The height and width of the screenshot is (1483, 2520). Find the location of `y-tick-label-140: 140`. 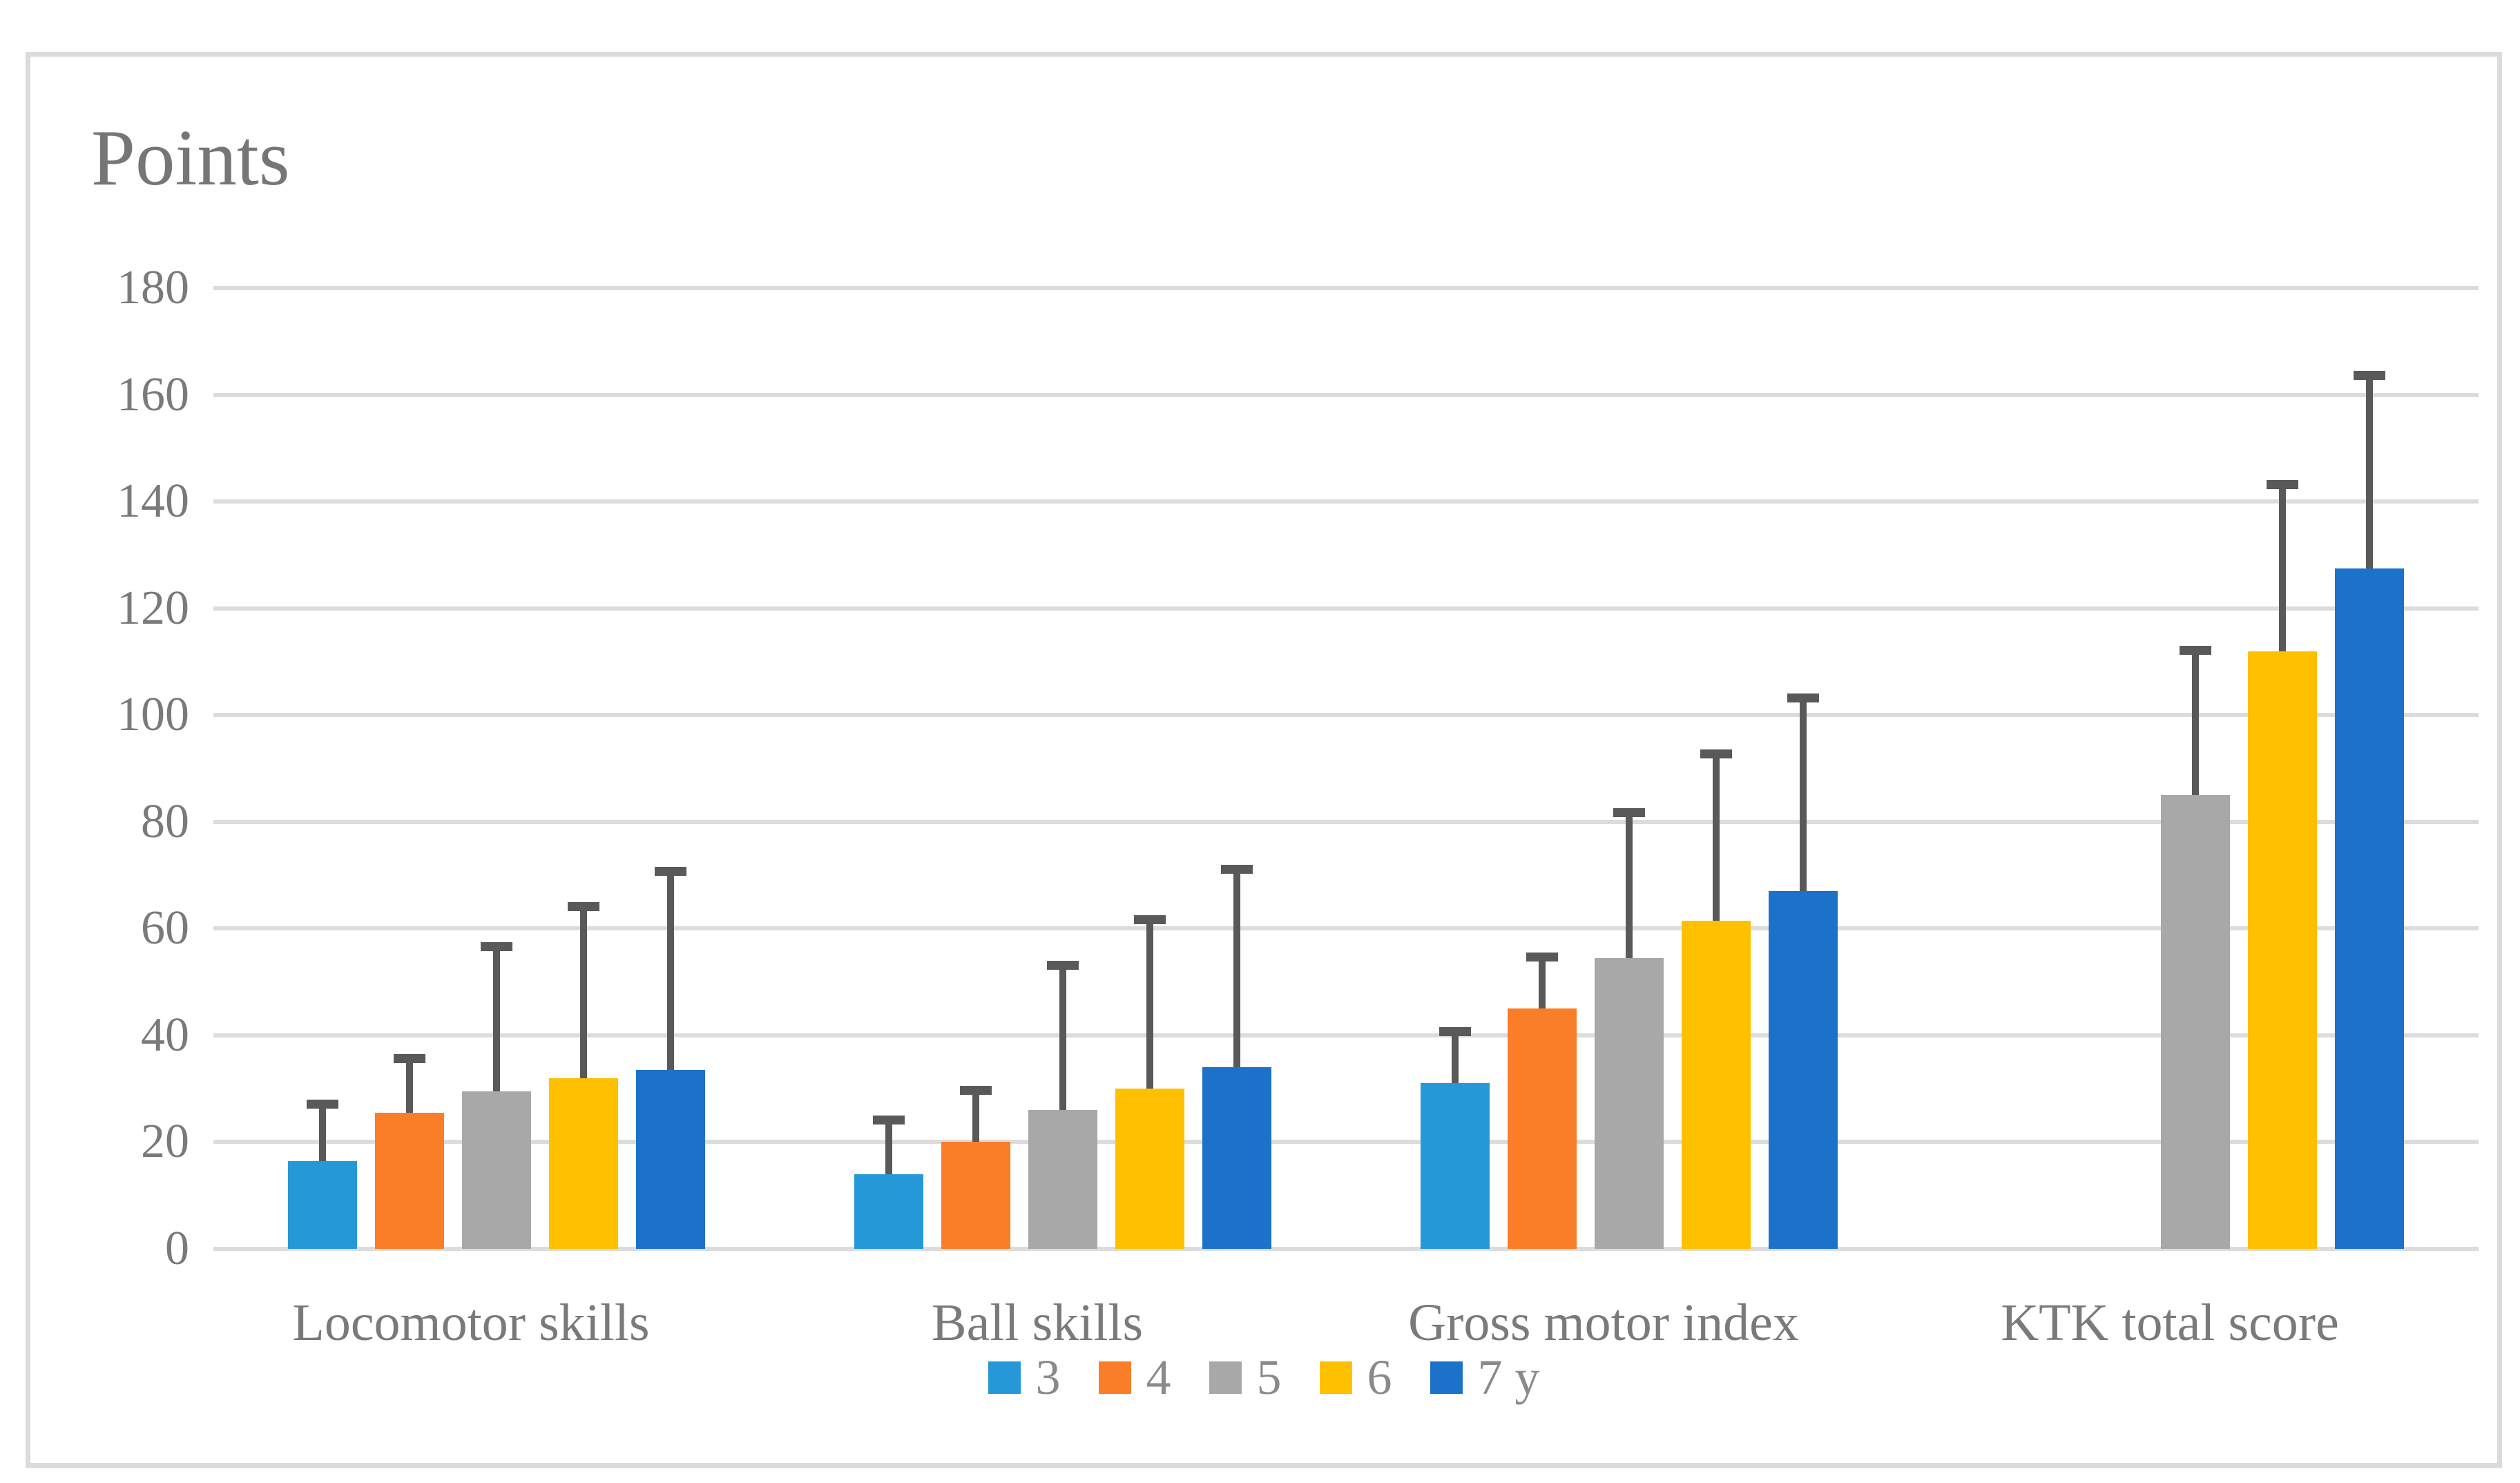

y-tick-label-140: 140 is located at coordinates (153, 501).